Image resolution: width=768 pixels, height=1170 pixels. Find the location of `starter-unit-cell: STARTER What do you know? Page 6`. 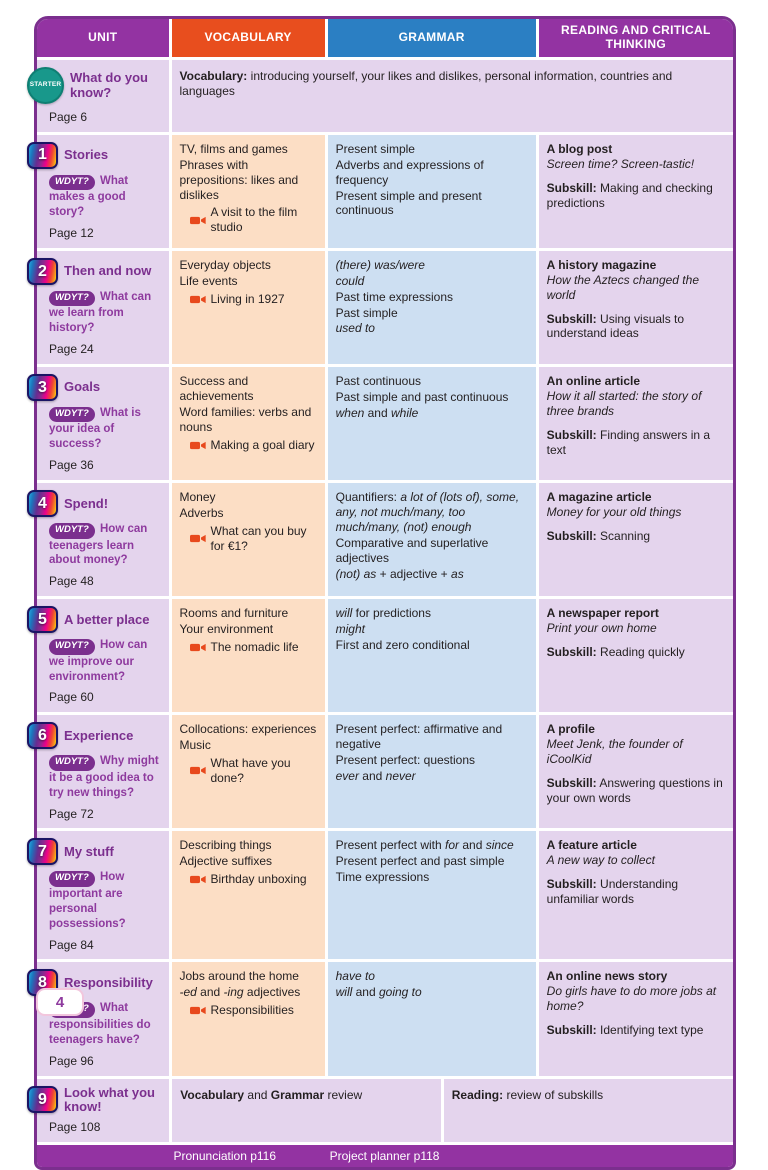

starter-unit-cell: STARTER What do you know? Page 6 is located at coordinates (98, 96).